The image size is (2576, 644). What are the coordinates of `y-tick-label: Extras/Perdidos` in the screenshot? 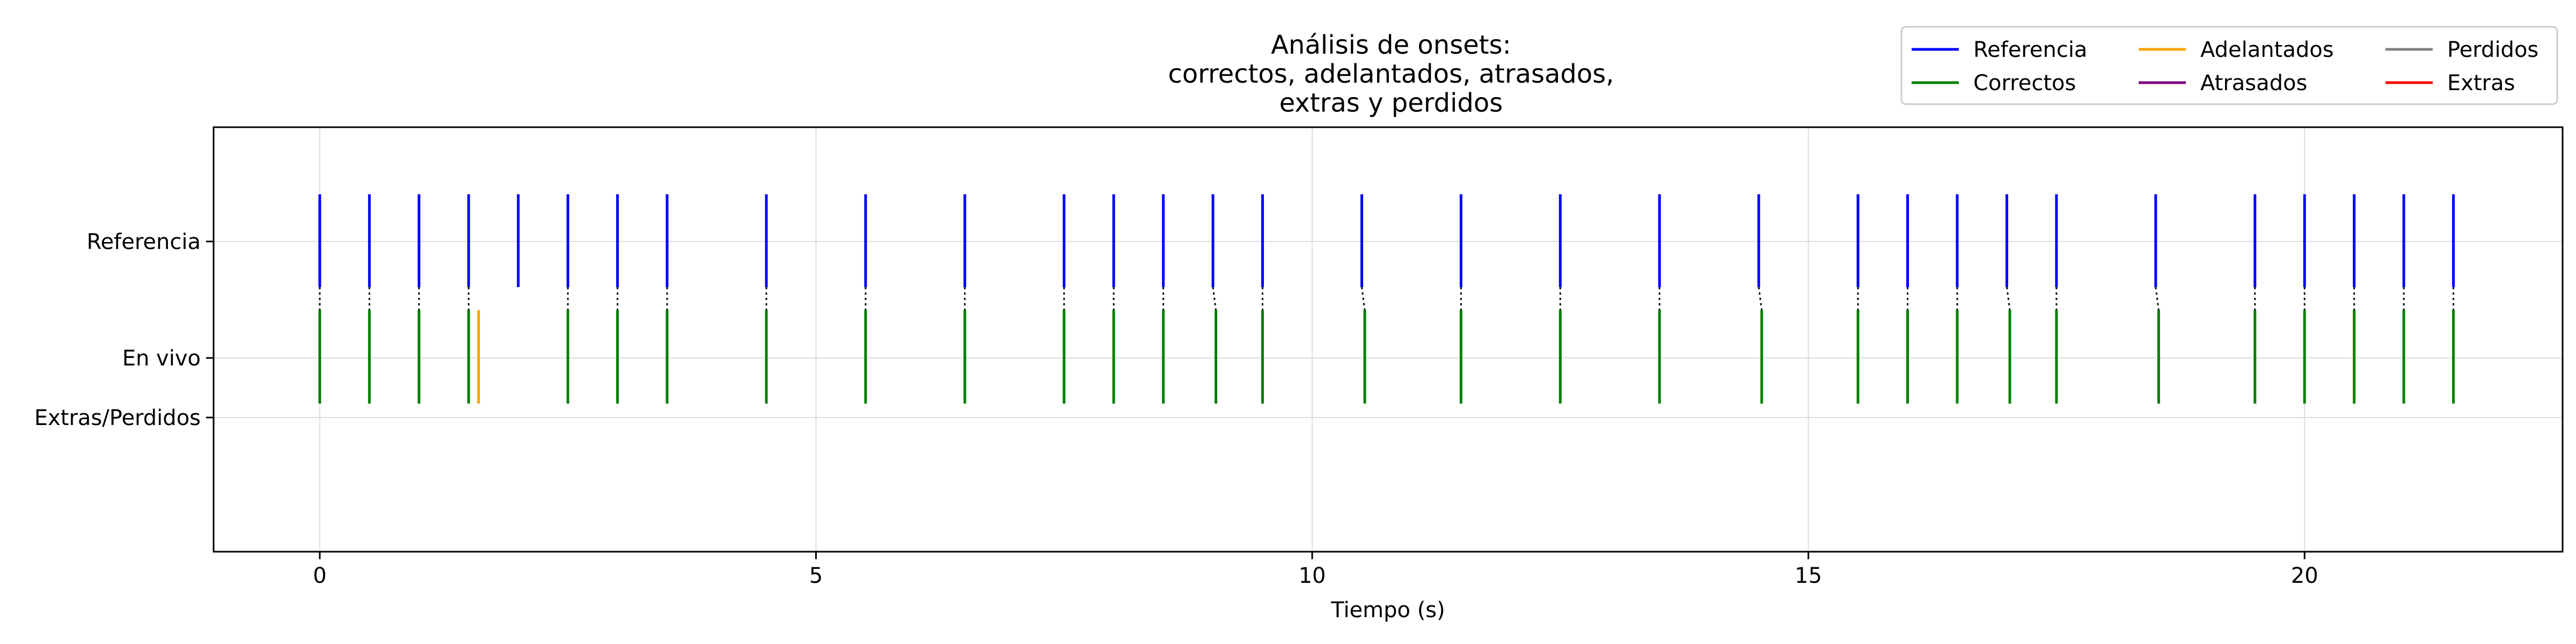 It's located at (117, 418).